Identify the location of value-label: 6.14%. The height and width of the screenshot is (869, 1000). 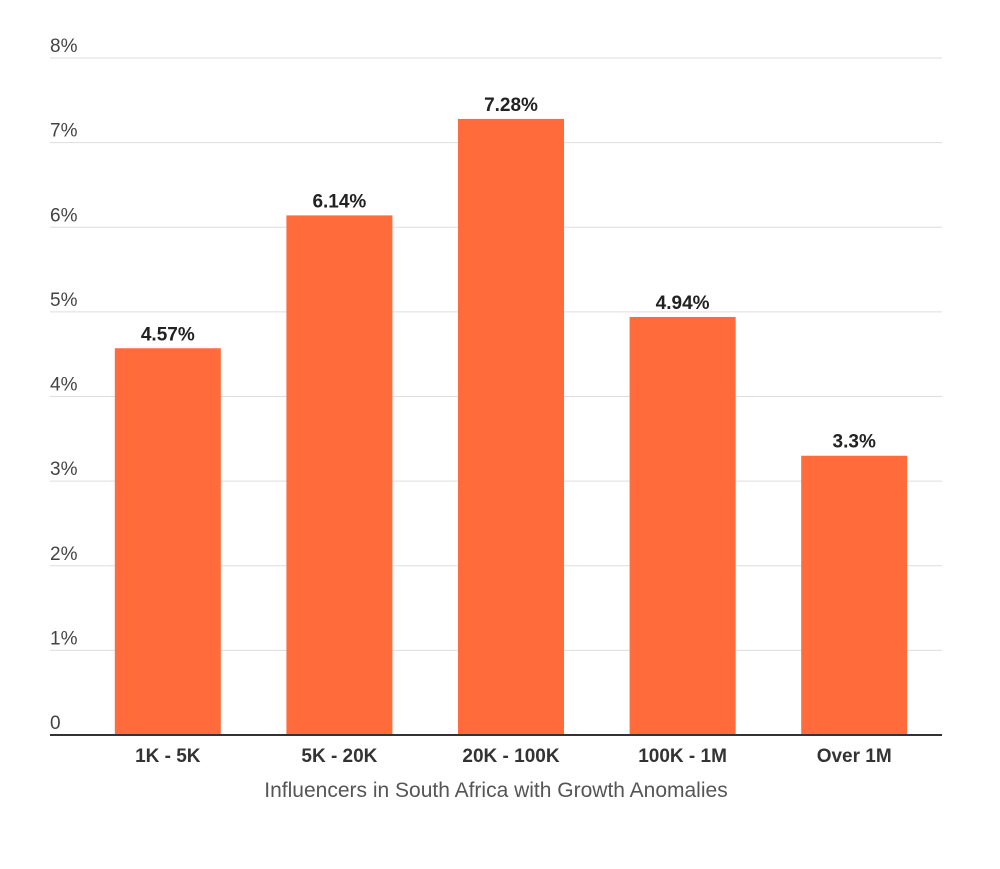
(339, 201).